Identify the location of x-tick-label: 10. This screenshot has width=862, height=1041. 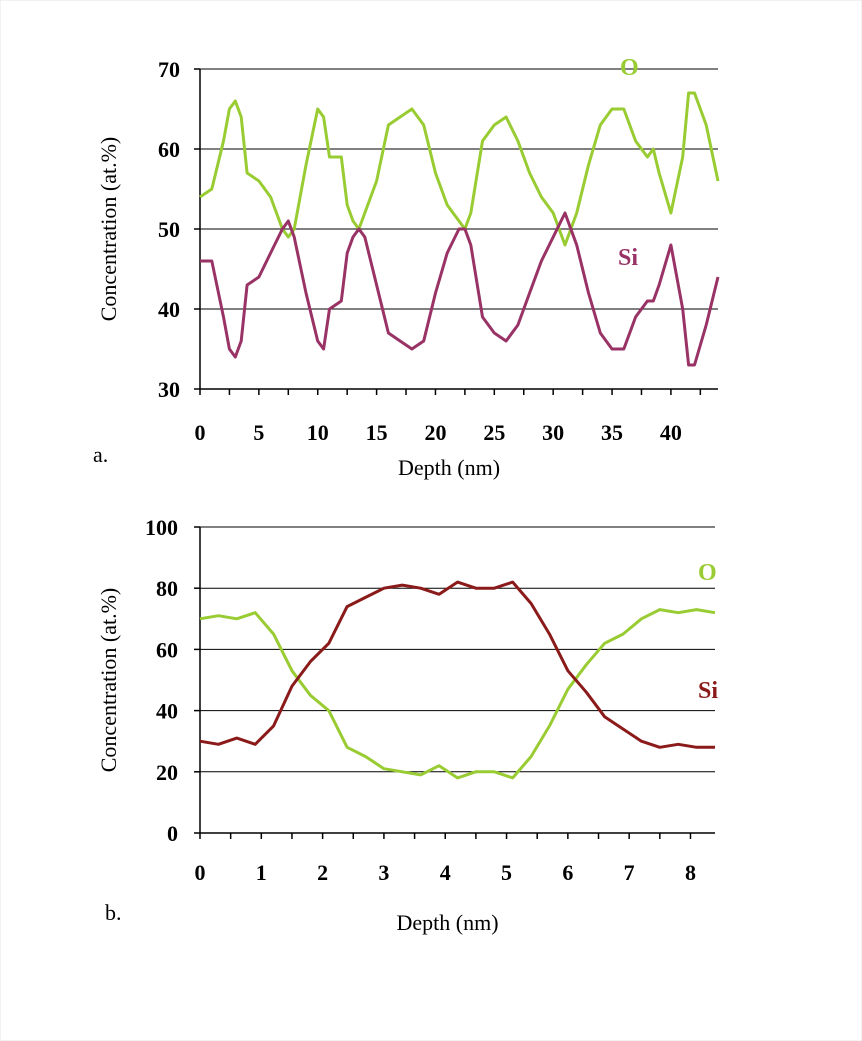
(318, 432).